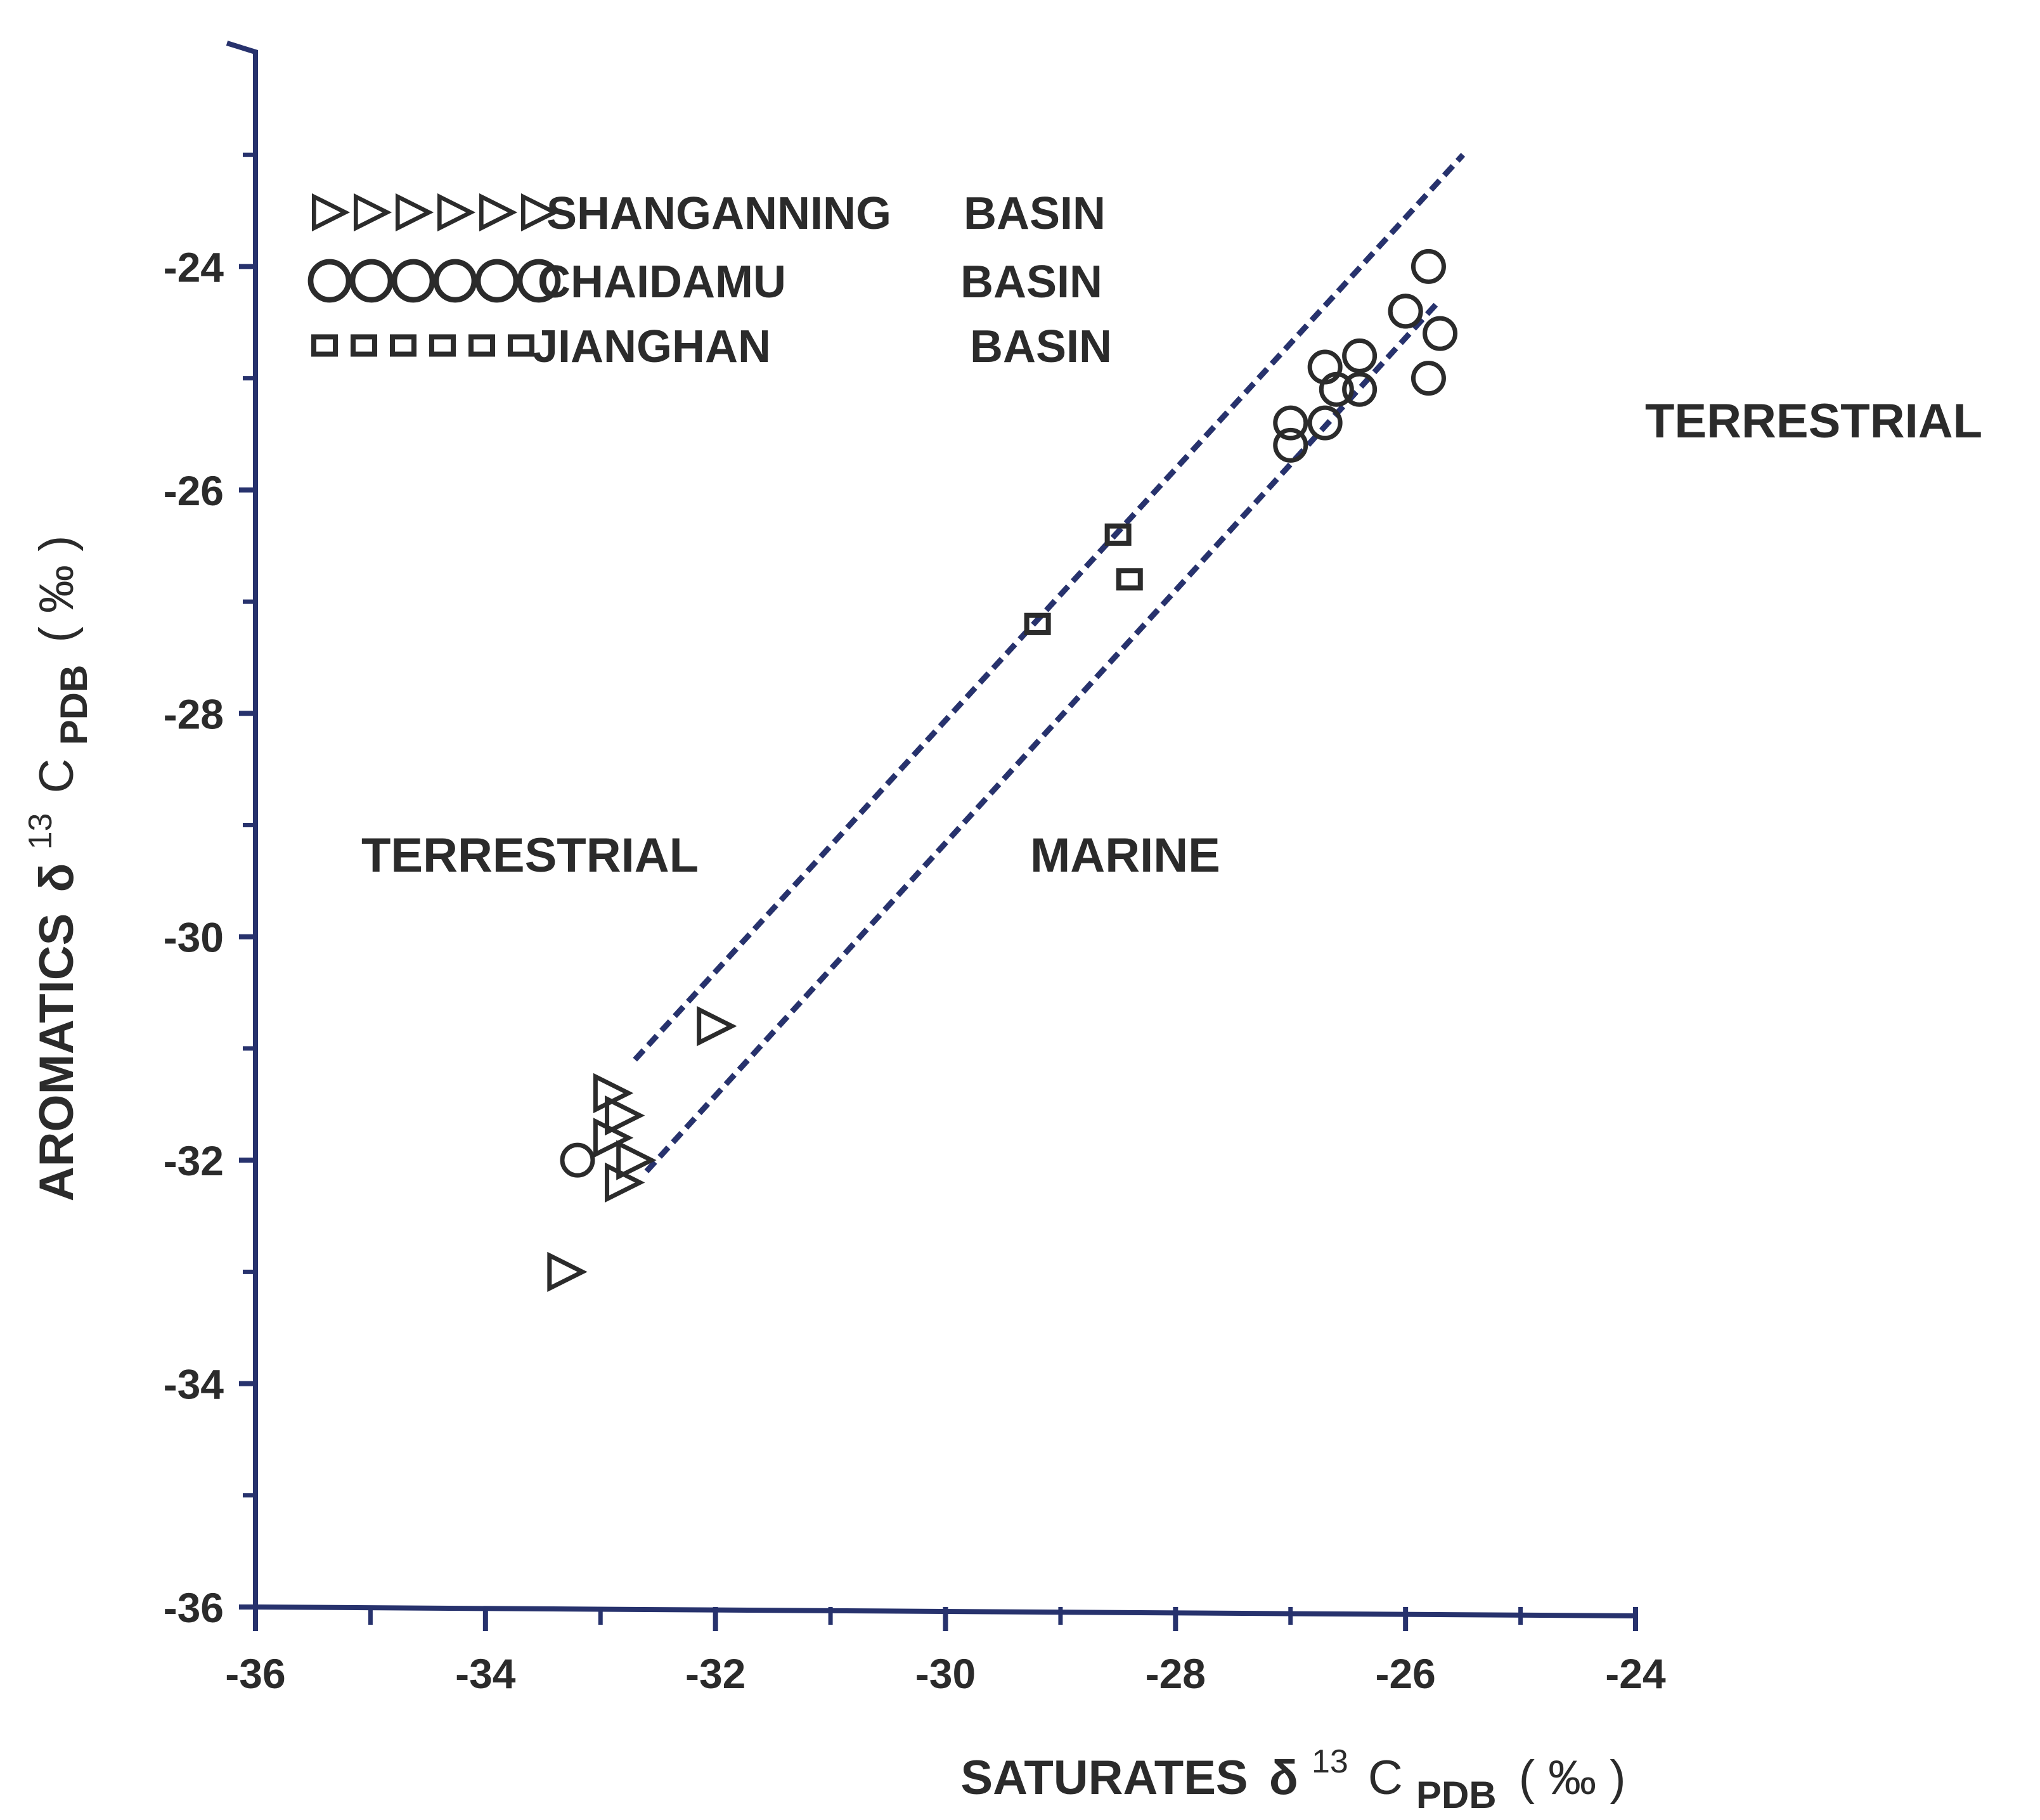  Describe the element at coordinates (1125, 855) in the screenshot. I see `region-label-middle: MARINE` at that location.